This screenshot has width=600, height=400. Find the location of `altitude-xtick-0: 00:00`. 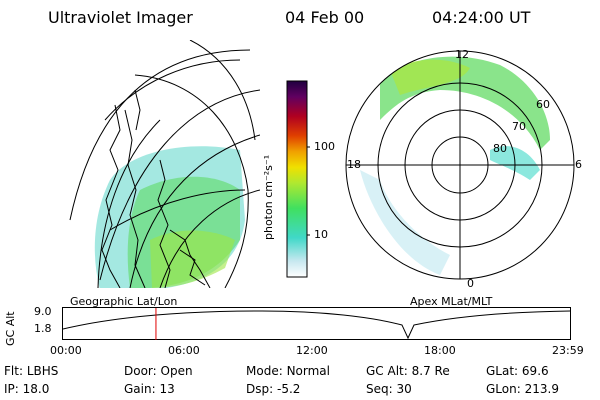

altitude-xtick-0: 00:00 is located at coordinates (66, 350).